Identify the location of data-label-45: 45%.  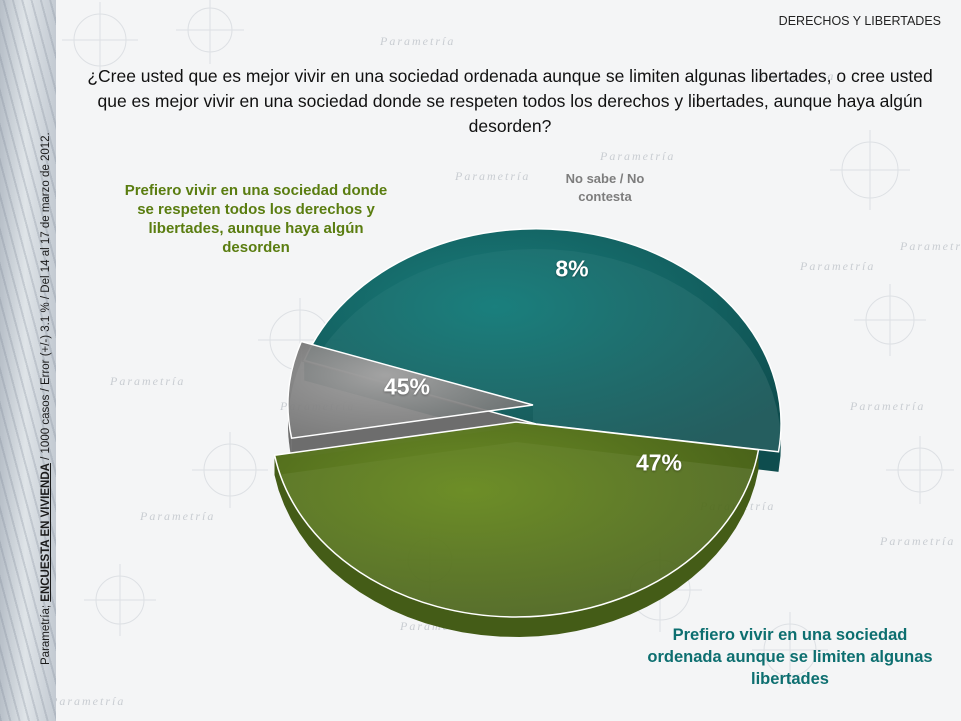
(407, 386).